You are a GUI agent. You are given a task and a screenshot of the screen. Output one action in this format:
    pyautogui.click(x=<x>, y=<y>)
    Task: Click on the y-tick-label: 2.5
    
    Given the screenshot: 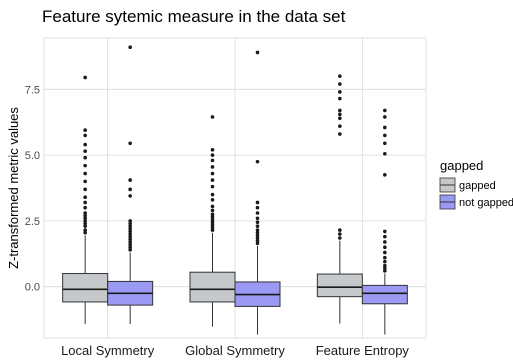 What is the action you would take?
    pyautogui.click(x=32, y=222)
    